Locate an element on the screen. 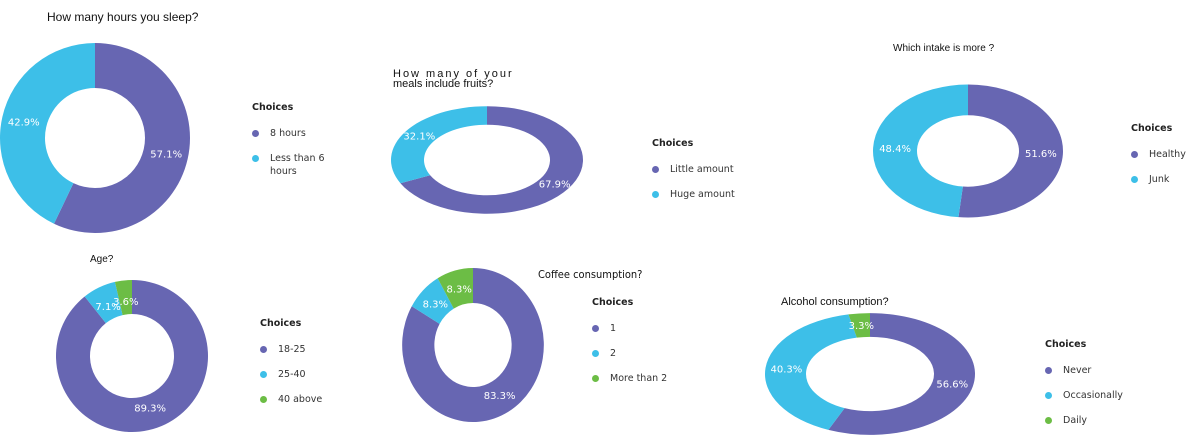 Image resolution: width=1199 pixels, height=439 pixels. slice-huge-amount is located at coordinates (439, 145).